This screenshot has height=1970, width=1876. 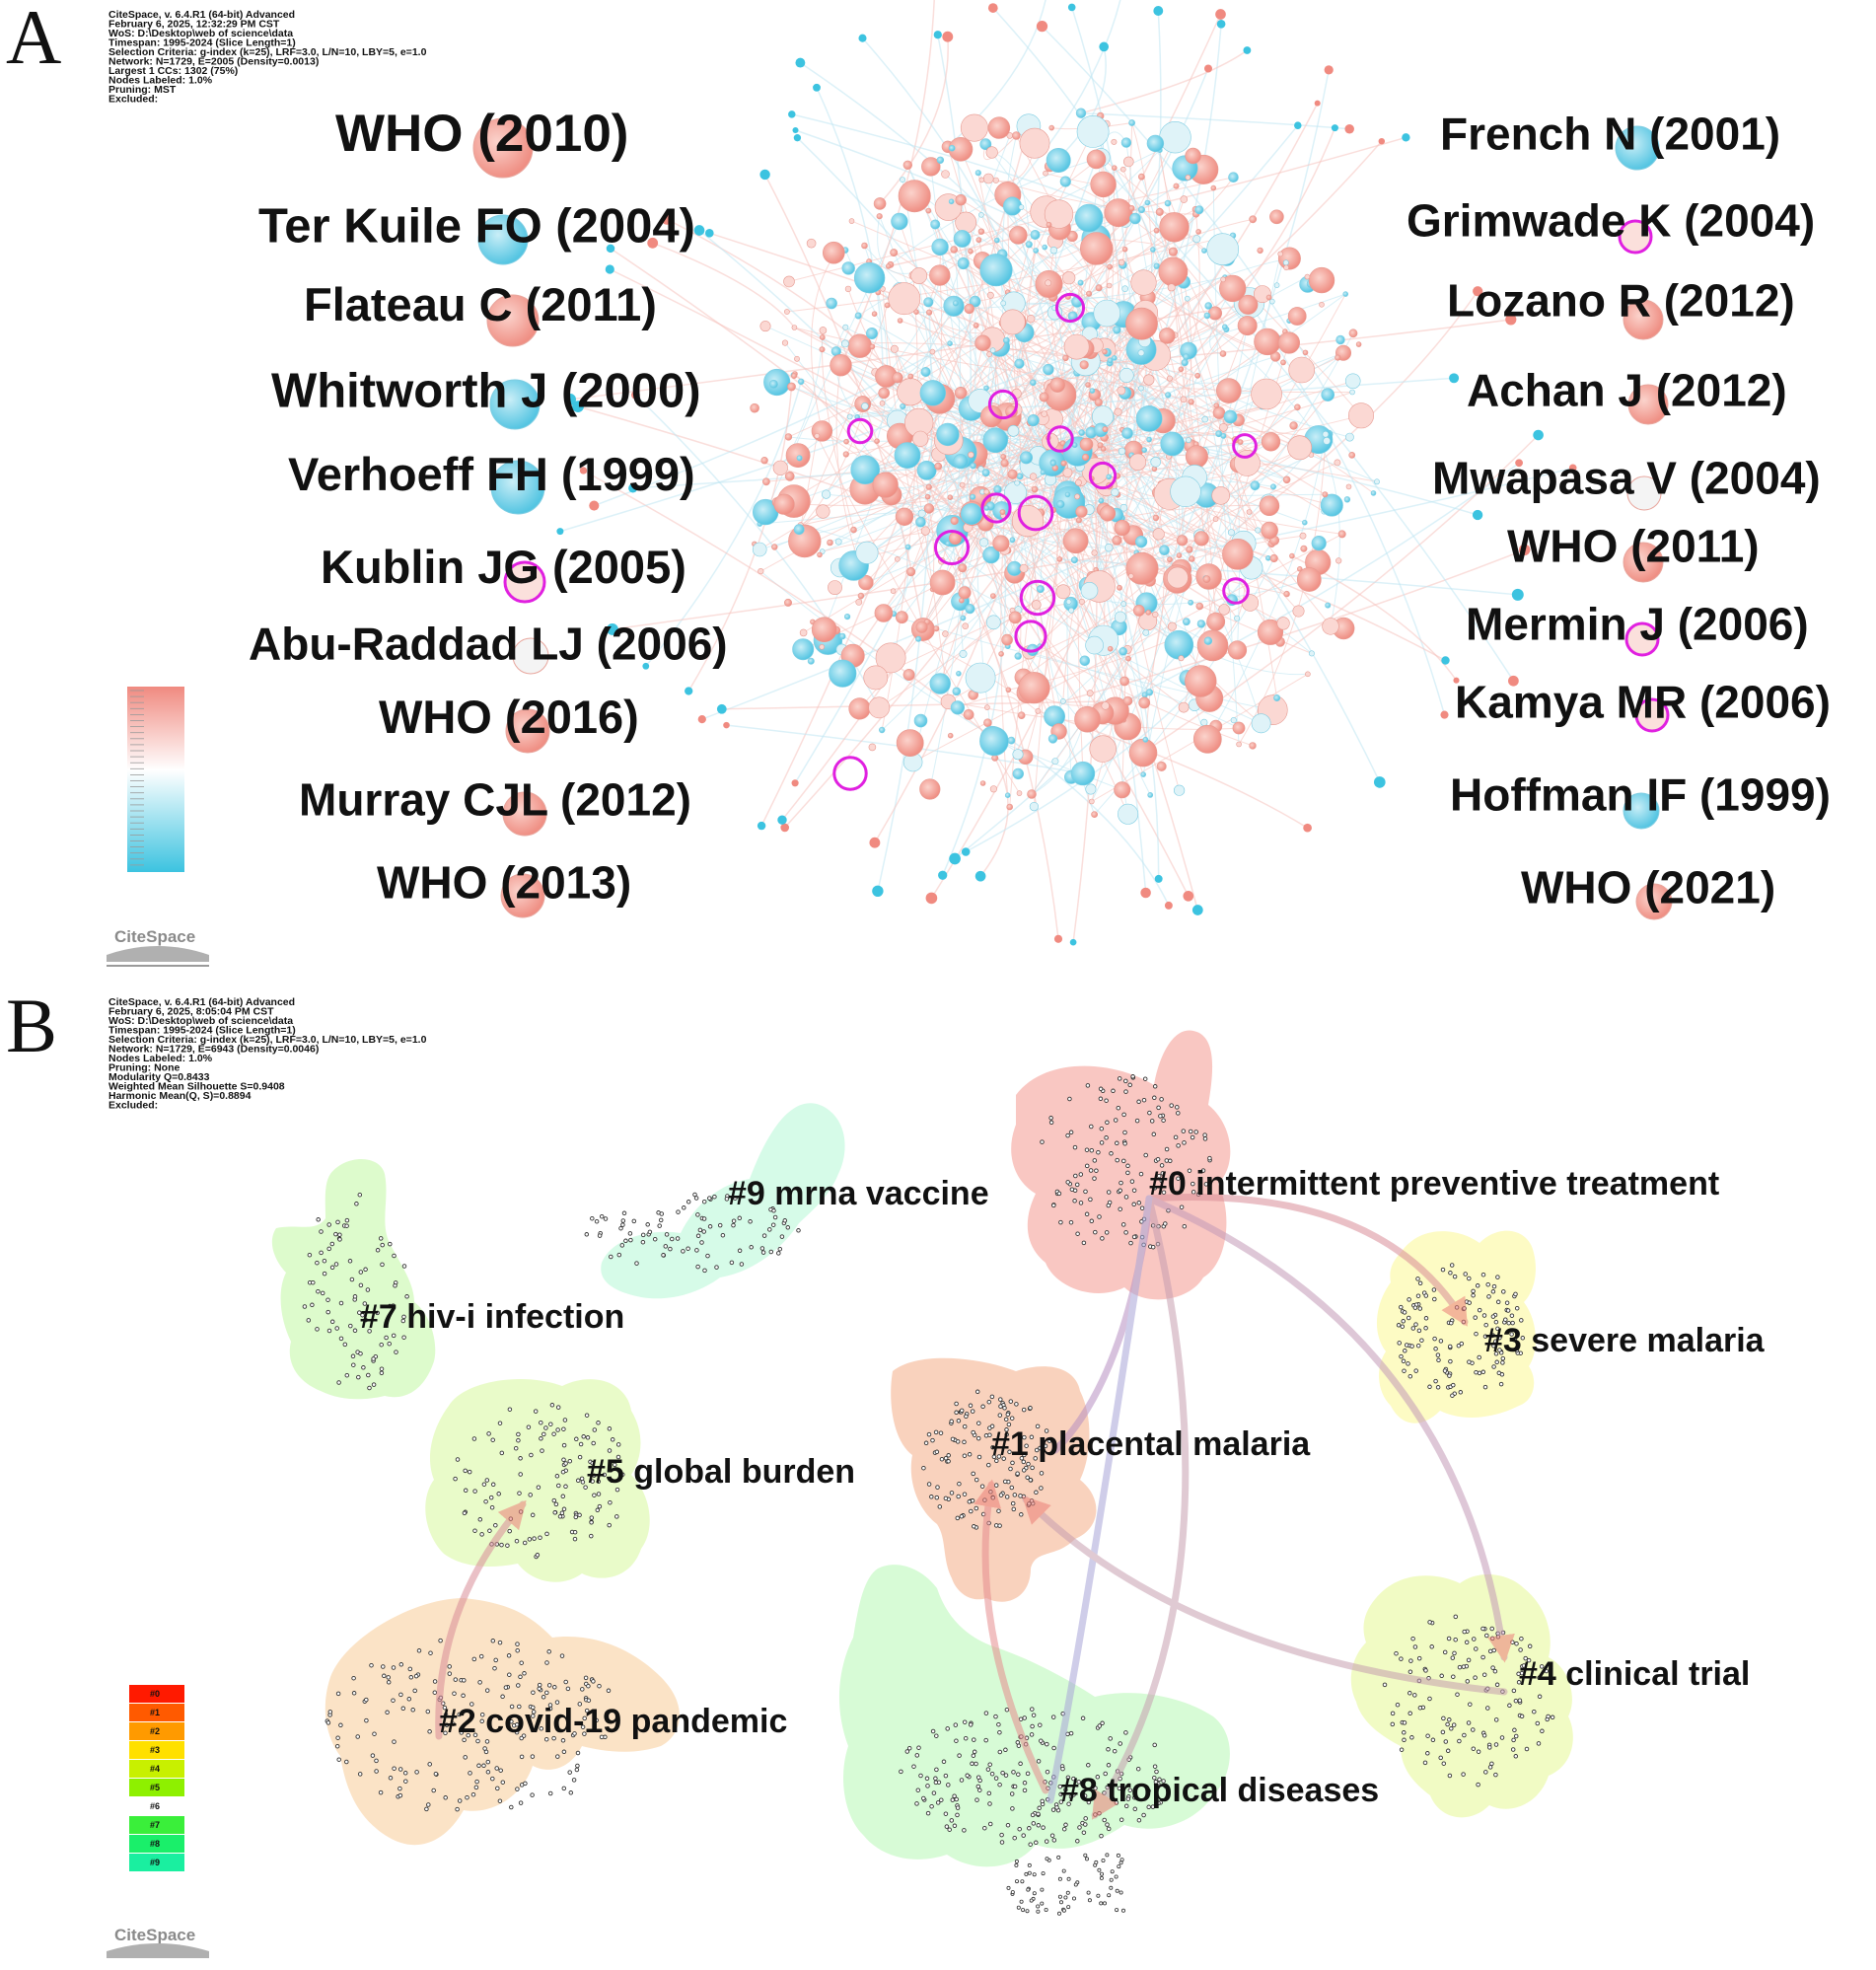 I want to click on panel-a-letter: A, so click(x=33, y=40).